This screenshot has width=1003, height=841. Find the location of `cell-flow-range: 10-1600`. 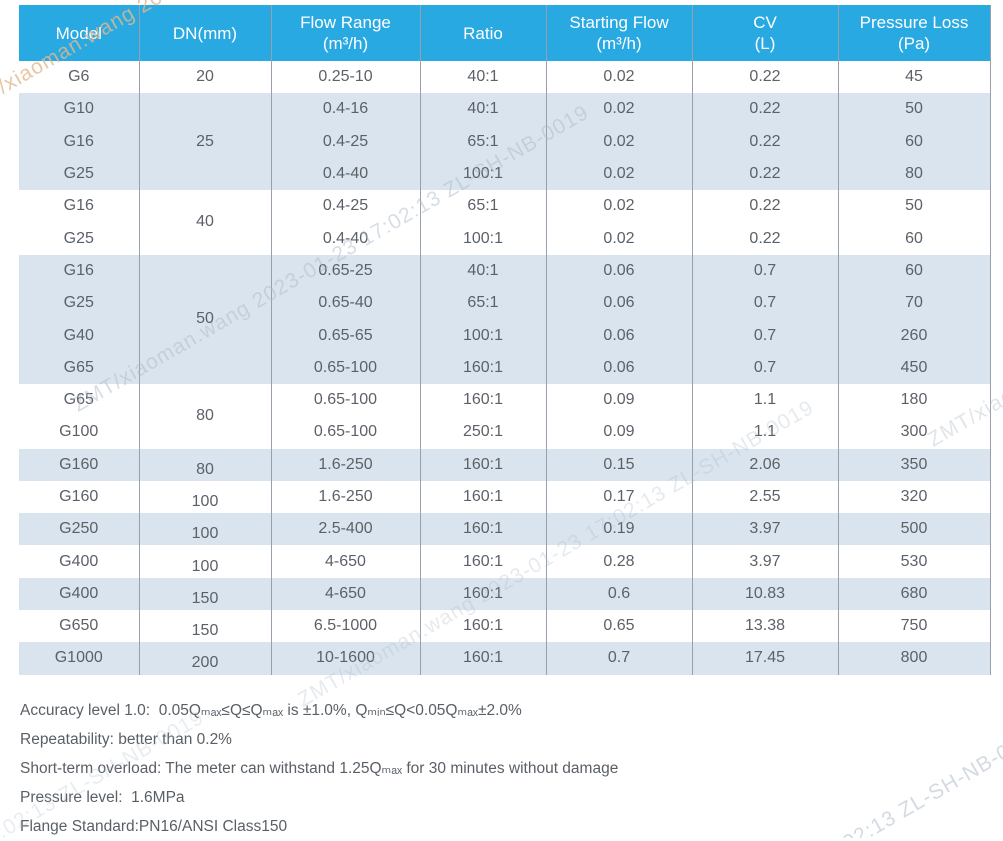

cell-flow-range: 10-1600 is located at coordinates (346, 658).